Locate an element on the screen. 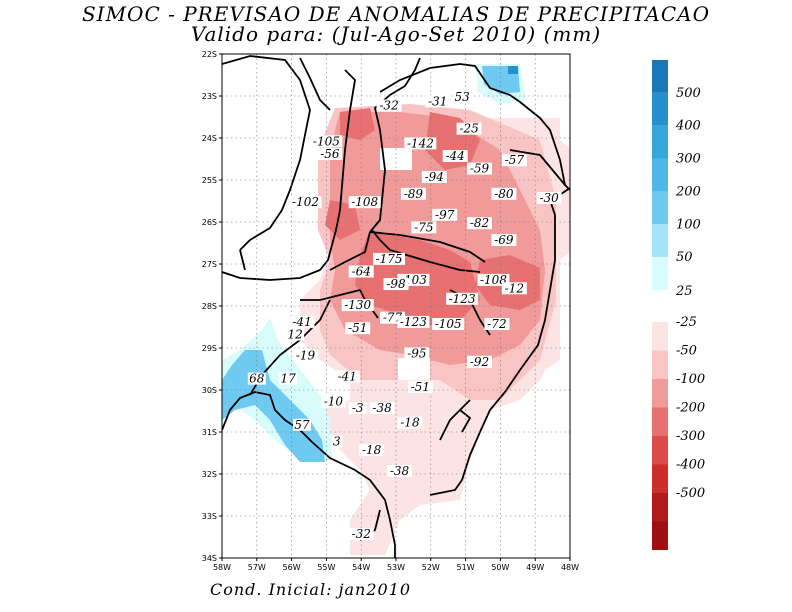 Image resolution: width=792 pixels, height=612 pixels. colorbar-label-negative: -200 is located at coordinates (690, 408).